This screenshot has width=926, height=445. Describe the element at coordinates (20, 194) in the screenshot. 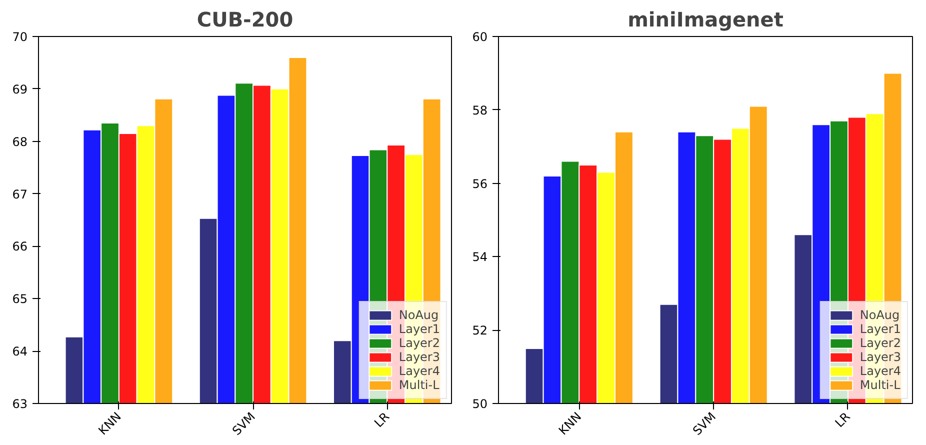

I see `y-tick-label: 67` at that location.